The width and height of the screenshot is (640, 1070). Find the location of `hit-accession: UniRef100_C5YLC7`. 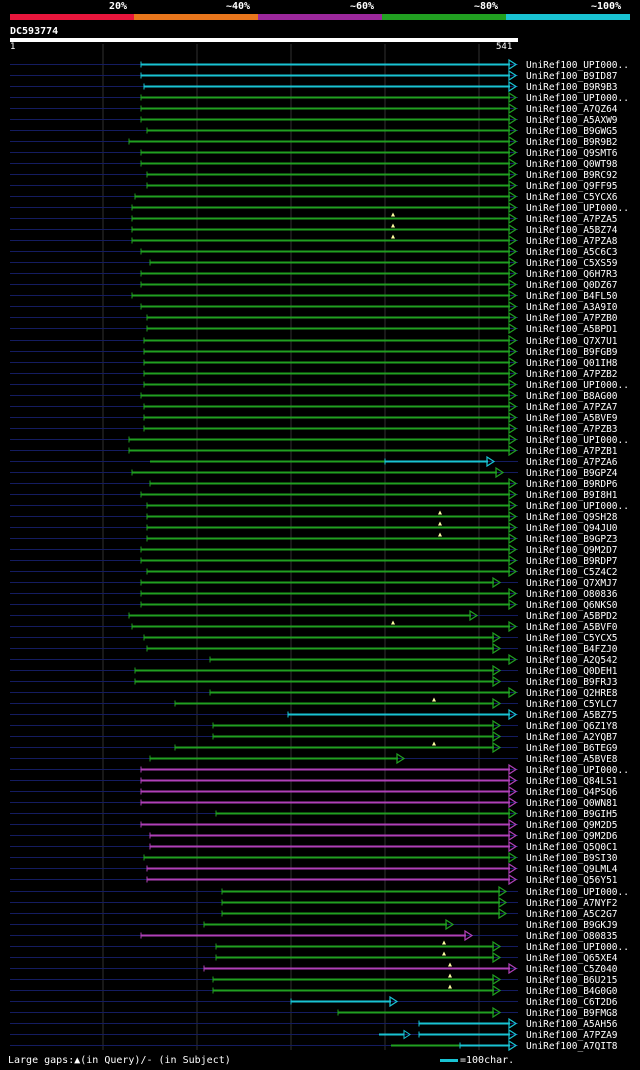

hit-accession: UniRef100_C5YLC7 is located at coordinates (572, 704).